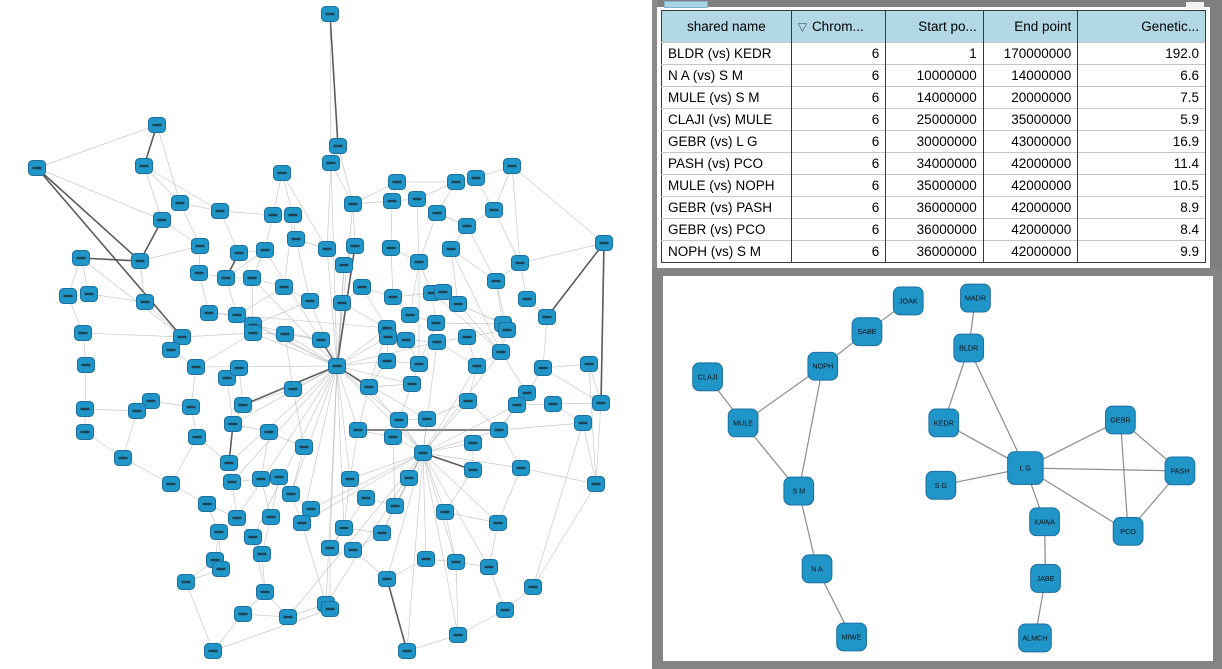  I want to click on cell-start_point: 14000000, so click(934, 97).